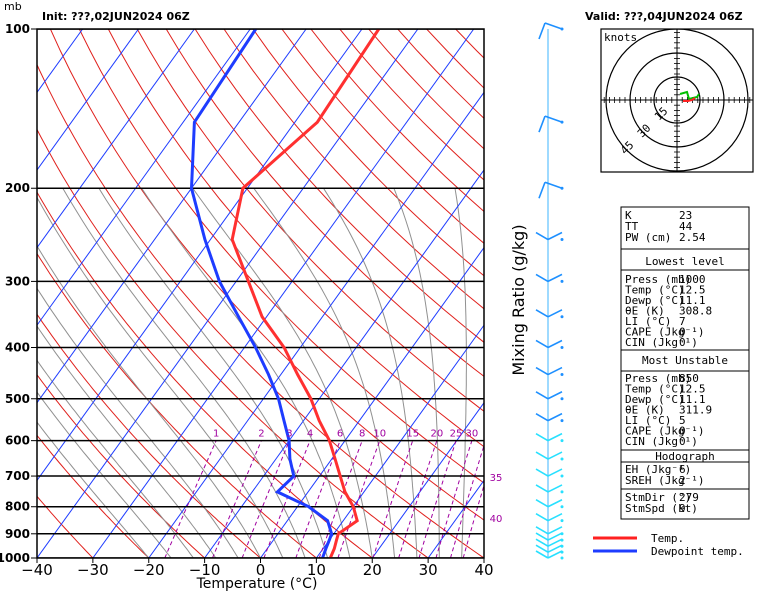  I want to click on mixing-ratio-label: 25, so click(456, 434).